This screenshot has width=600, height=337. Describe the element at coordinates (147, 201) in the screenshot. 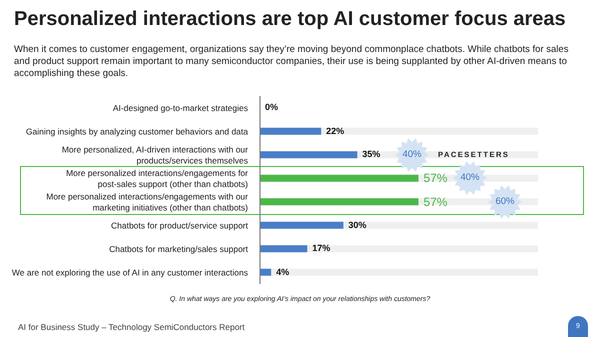

I see `y-tick-label: More personalized interactions/engagements with our marketing initiatives (other than chatbots)` at that location.